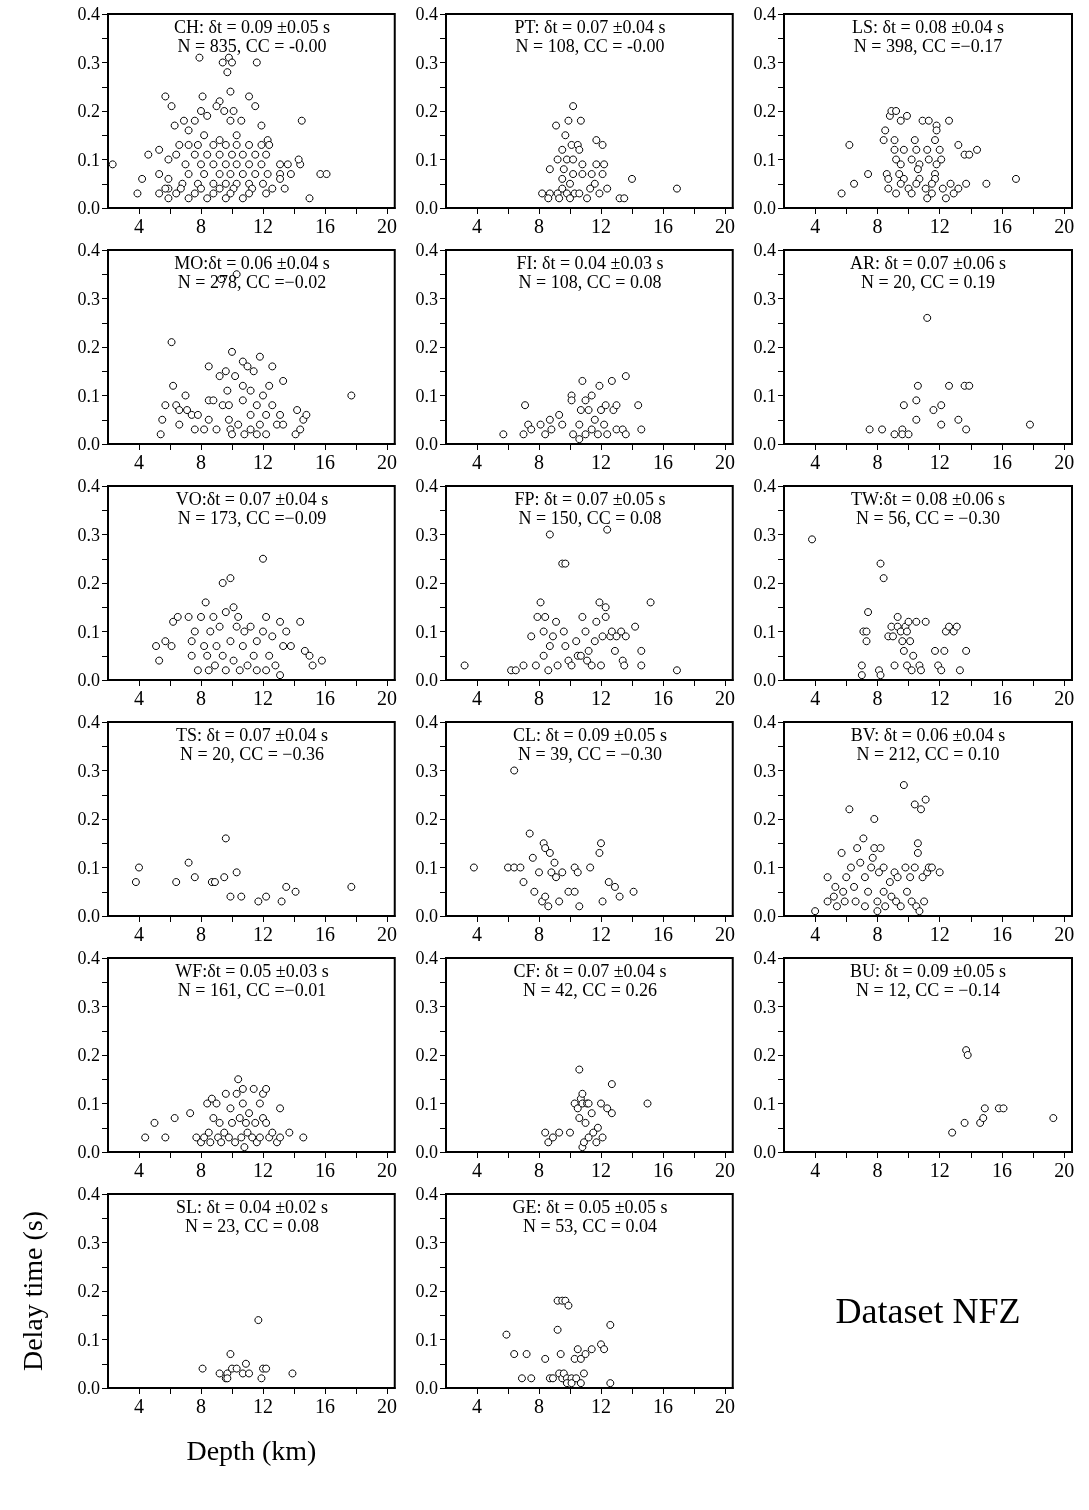 This screenshot has width=1089, height=1510. I want to click on annotation: N = 23, CC = 0.08, so click(252, 1226).